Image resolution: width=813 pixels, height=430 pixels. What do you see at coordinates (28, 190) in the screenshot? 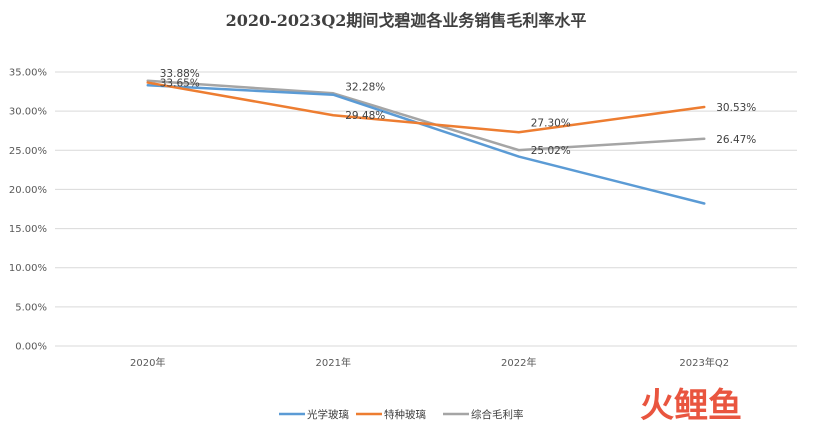
I see `y-tick-label: 20.00%` at bounding box center [28, 190].